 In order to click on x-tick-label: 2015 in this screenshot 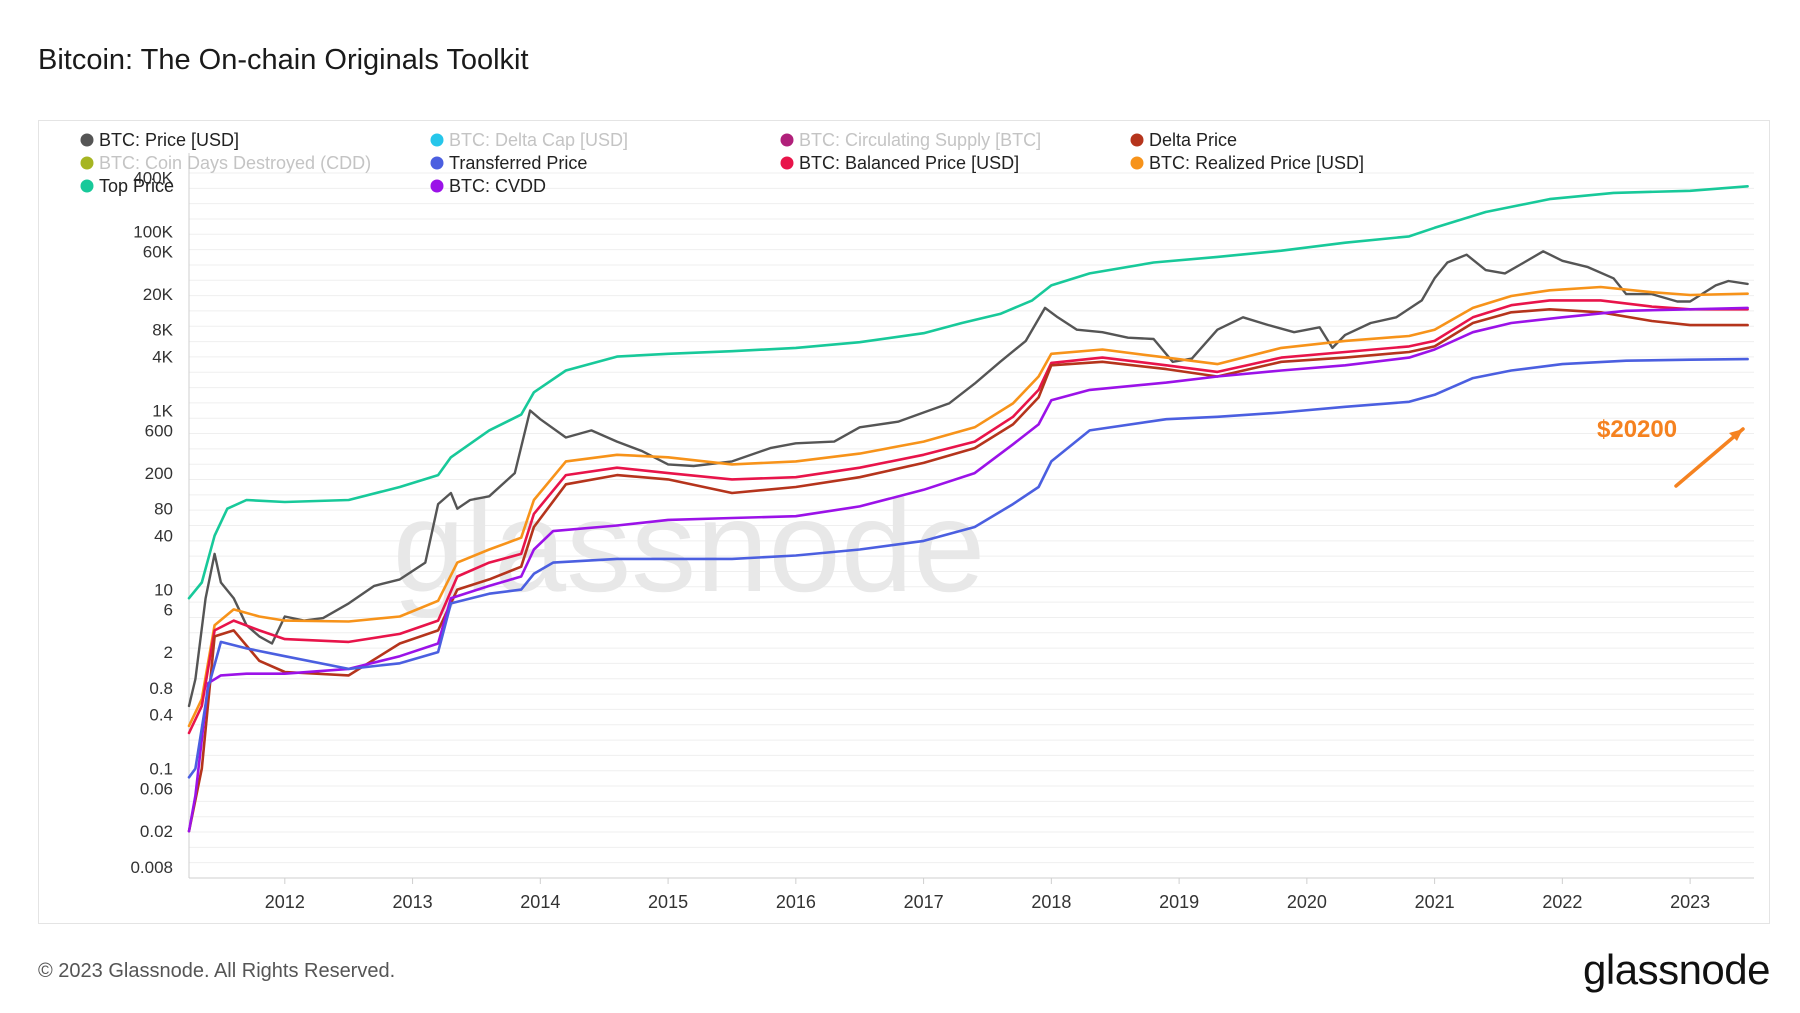, I will do `click(668, 902)`.